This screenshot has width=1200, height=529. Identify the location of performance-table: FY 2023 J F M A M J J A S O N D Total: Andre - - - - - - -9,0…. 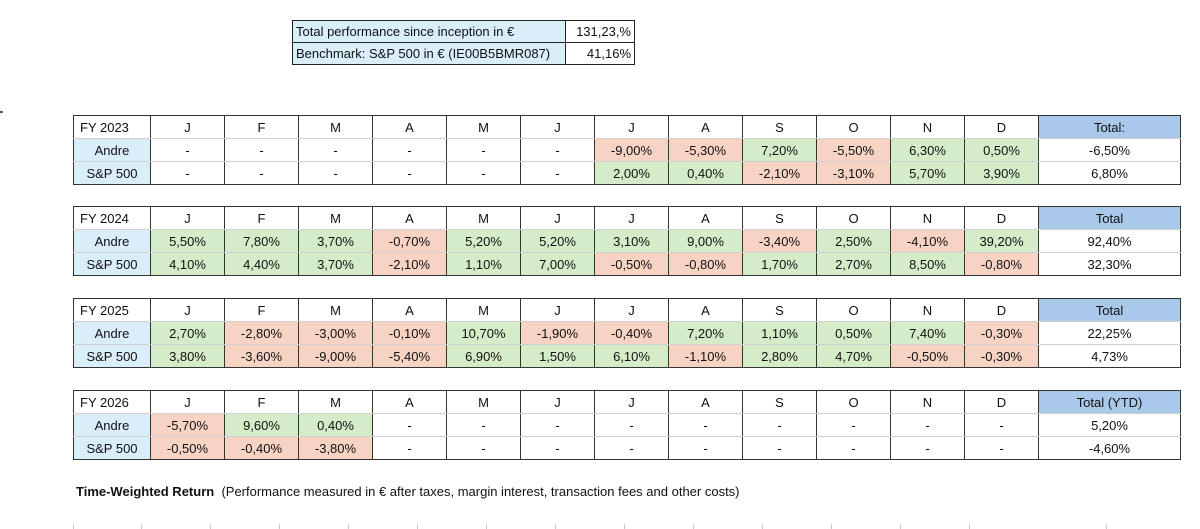
(627, 150).